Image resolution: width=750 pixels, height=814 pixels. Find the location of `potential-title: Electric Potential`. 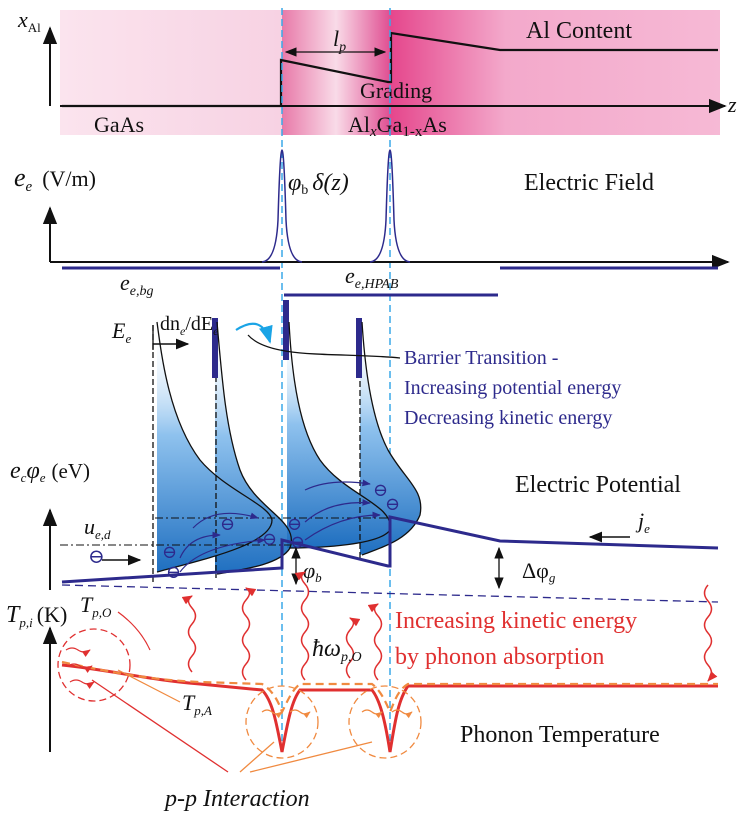

potential-title: Electric Potential is located at coordinates (598, 485).